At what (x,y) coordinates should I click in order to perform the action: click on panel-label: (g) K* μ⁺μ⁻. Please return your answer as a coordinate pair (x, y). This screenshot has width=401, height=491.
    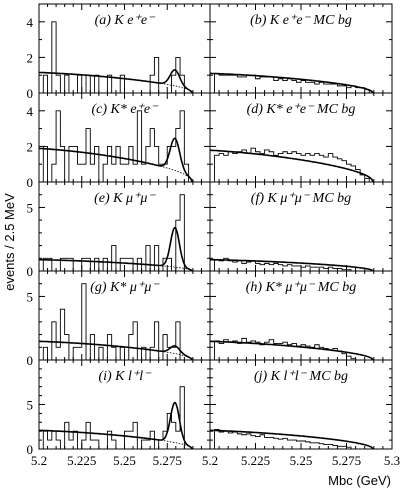
    Looking at the image, I should click on (125, 287).